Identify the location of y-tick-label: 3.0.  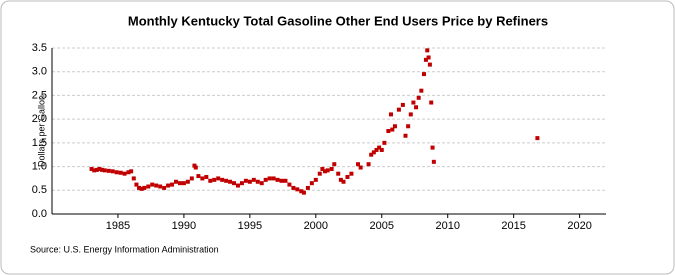
(39, 72).